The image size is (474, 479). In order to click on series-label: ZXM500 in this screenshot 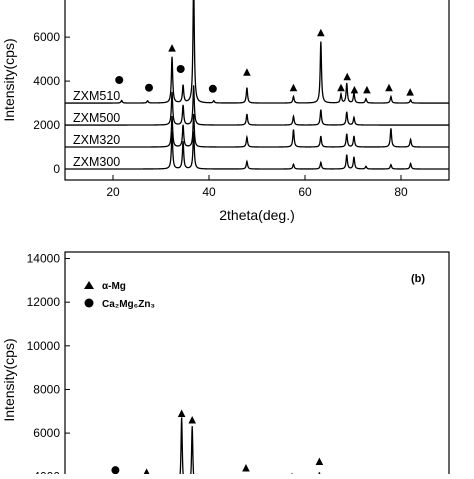, I will do `click(96, 118)`.